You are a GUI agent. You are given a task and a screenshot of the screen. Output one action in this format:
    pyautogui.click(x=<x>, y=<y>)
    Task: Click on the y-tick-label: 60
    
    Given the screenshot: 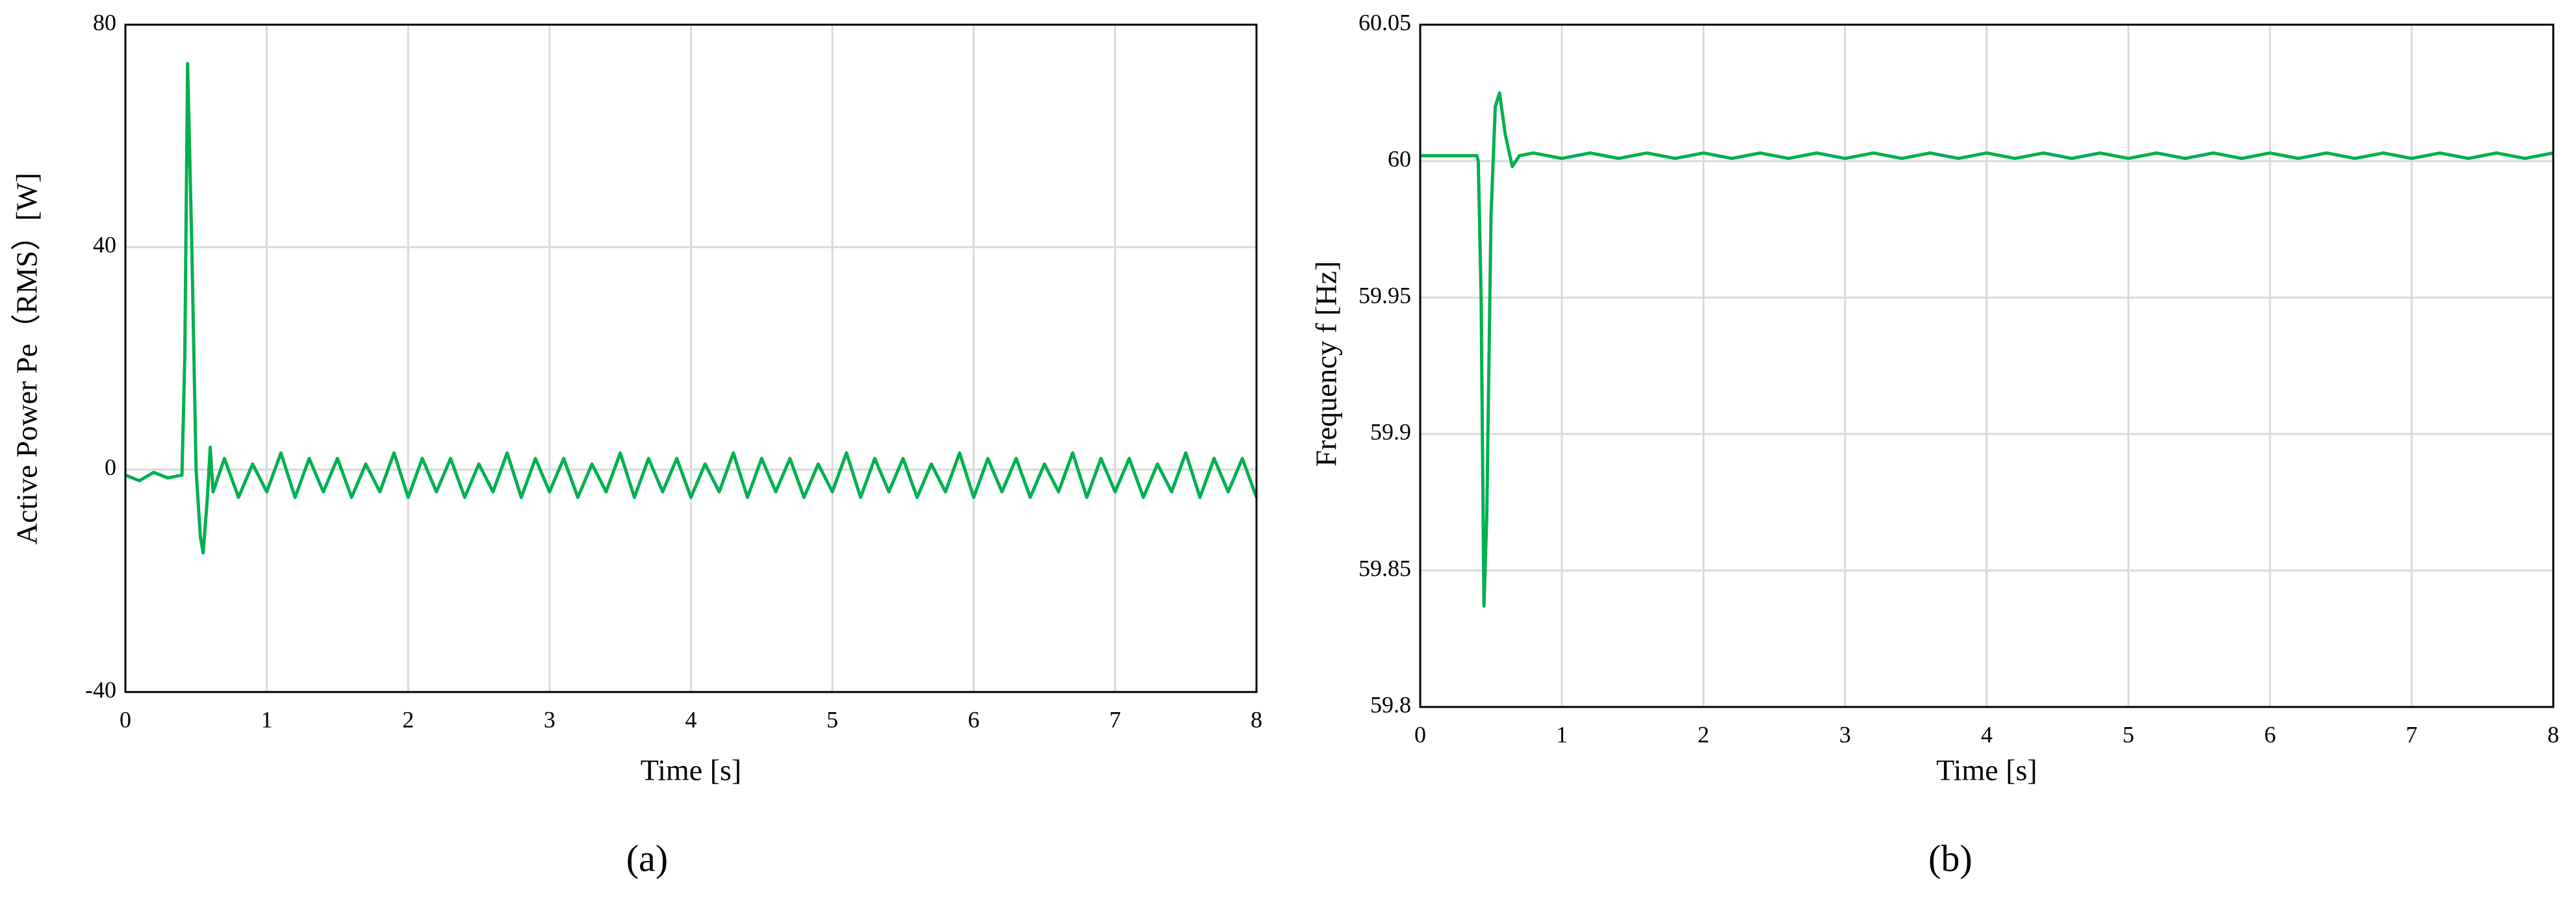 What is the action you would take?
    pyautogui.click(x=1399, y=159)
    